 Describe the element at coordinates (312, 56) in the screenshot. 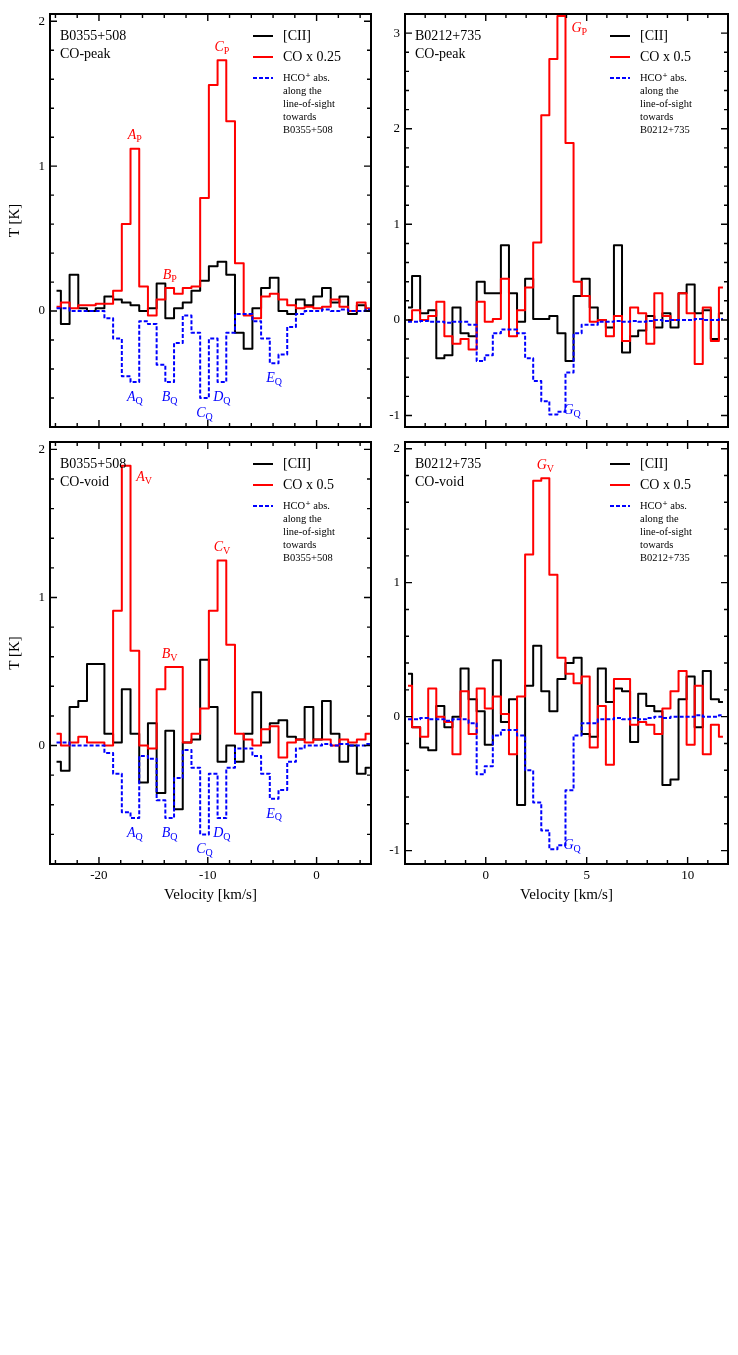

I see `legend-label: CO x 0.25` at that location.